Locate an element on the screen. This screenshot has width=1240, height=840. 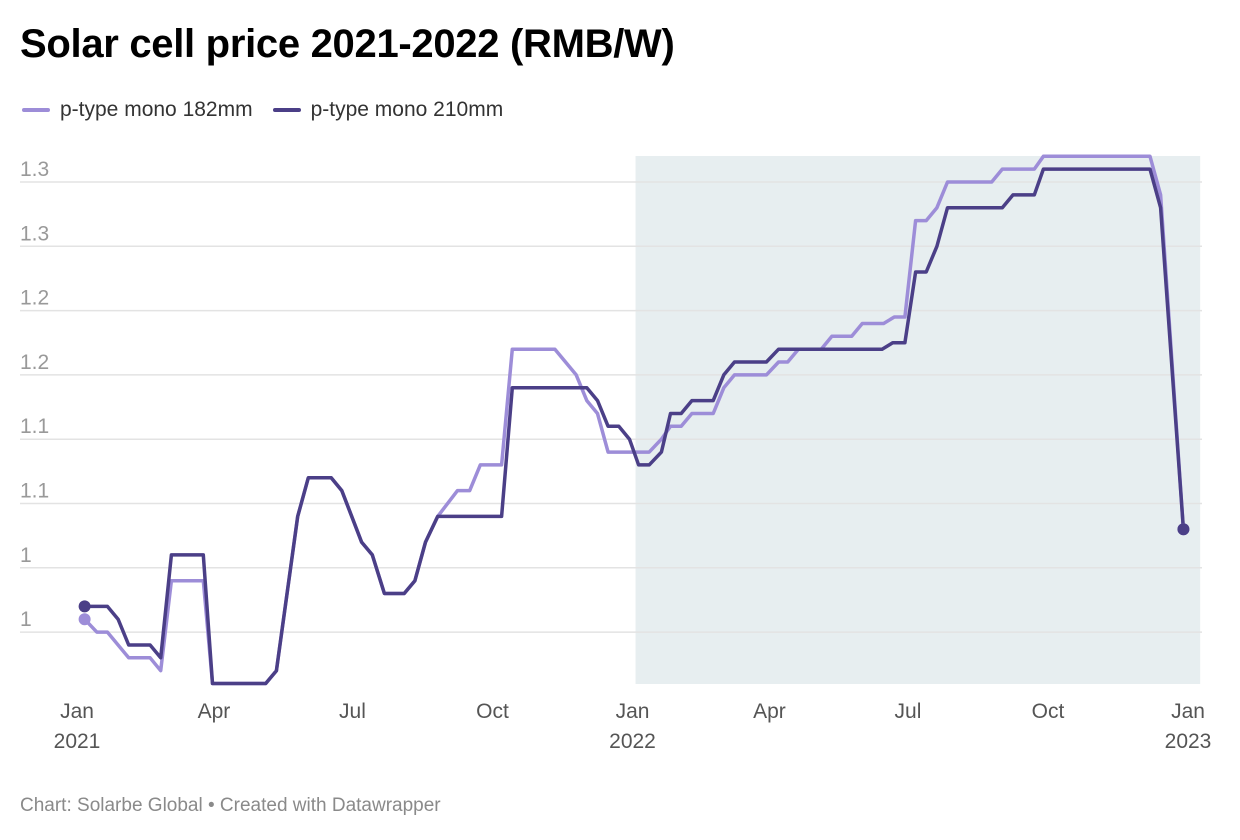
chart-title: Solar cell price 2021-2022 (RMB/W) is located at coordinates (347, 44).